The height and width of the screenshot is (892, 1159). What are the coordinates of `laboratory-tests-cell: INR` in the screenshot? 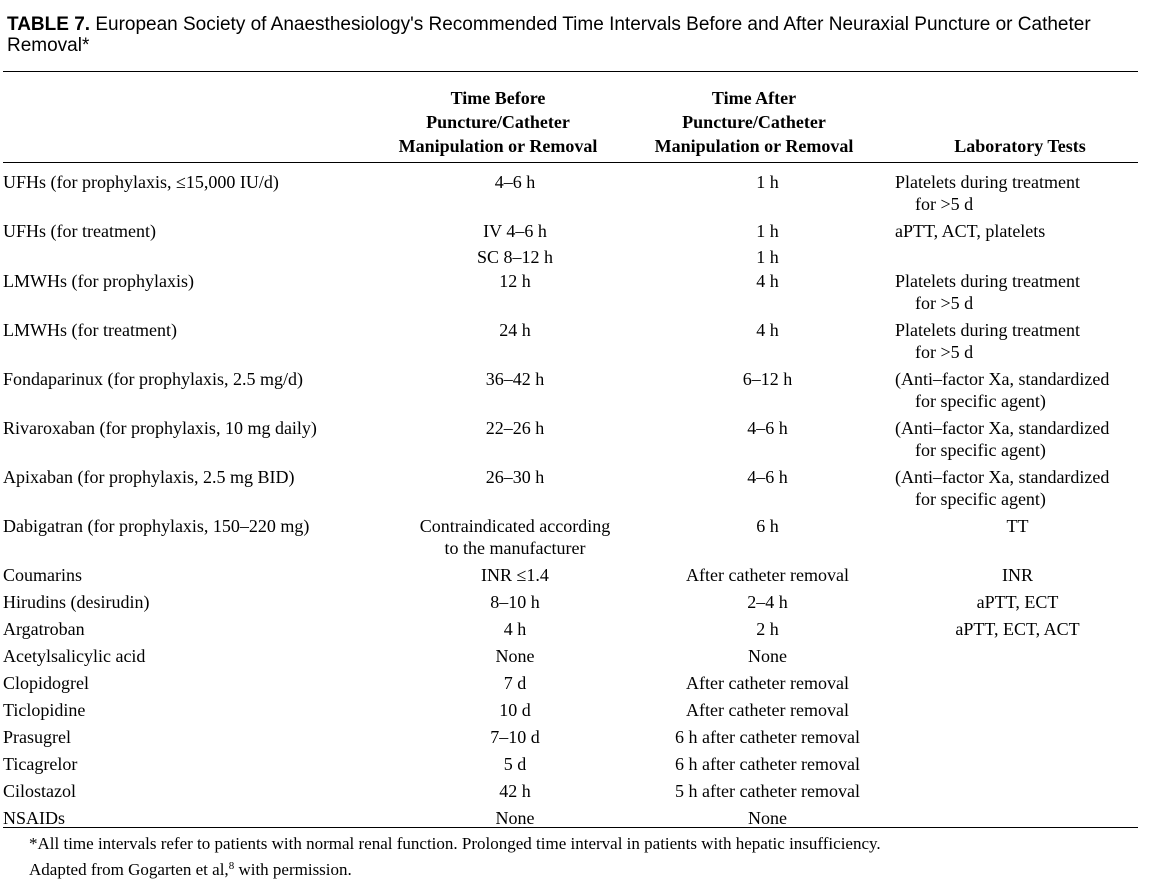 It's located at (1017, 576).